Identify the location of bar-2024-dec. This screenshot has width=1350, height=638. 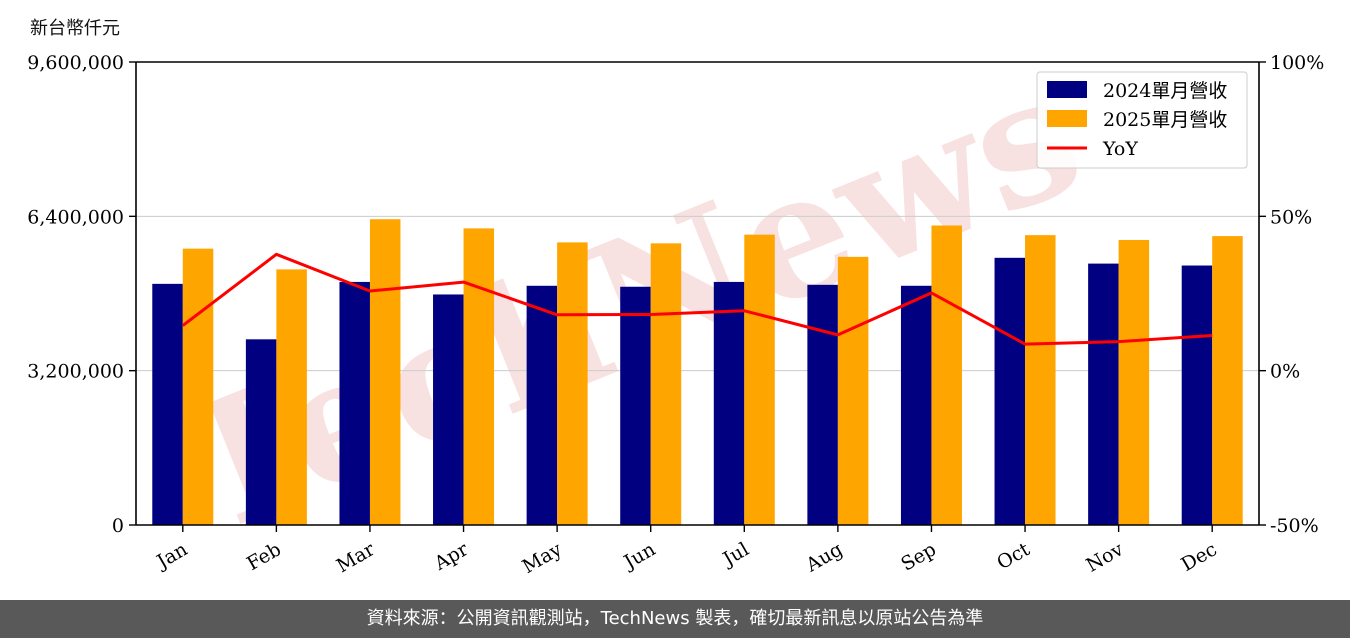
(1197, 395).